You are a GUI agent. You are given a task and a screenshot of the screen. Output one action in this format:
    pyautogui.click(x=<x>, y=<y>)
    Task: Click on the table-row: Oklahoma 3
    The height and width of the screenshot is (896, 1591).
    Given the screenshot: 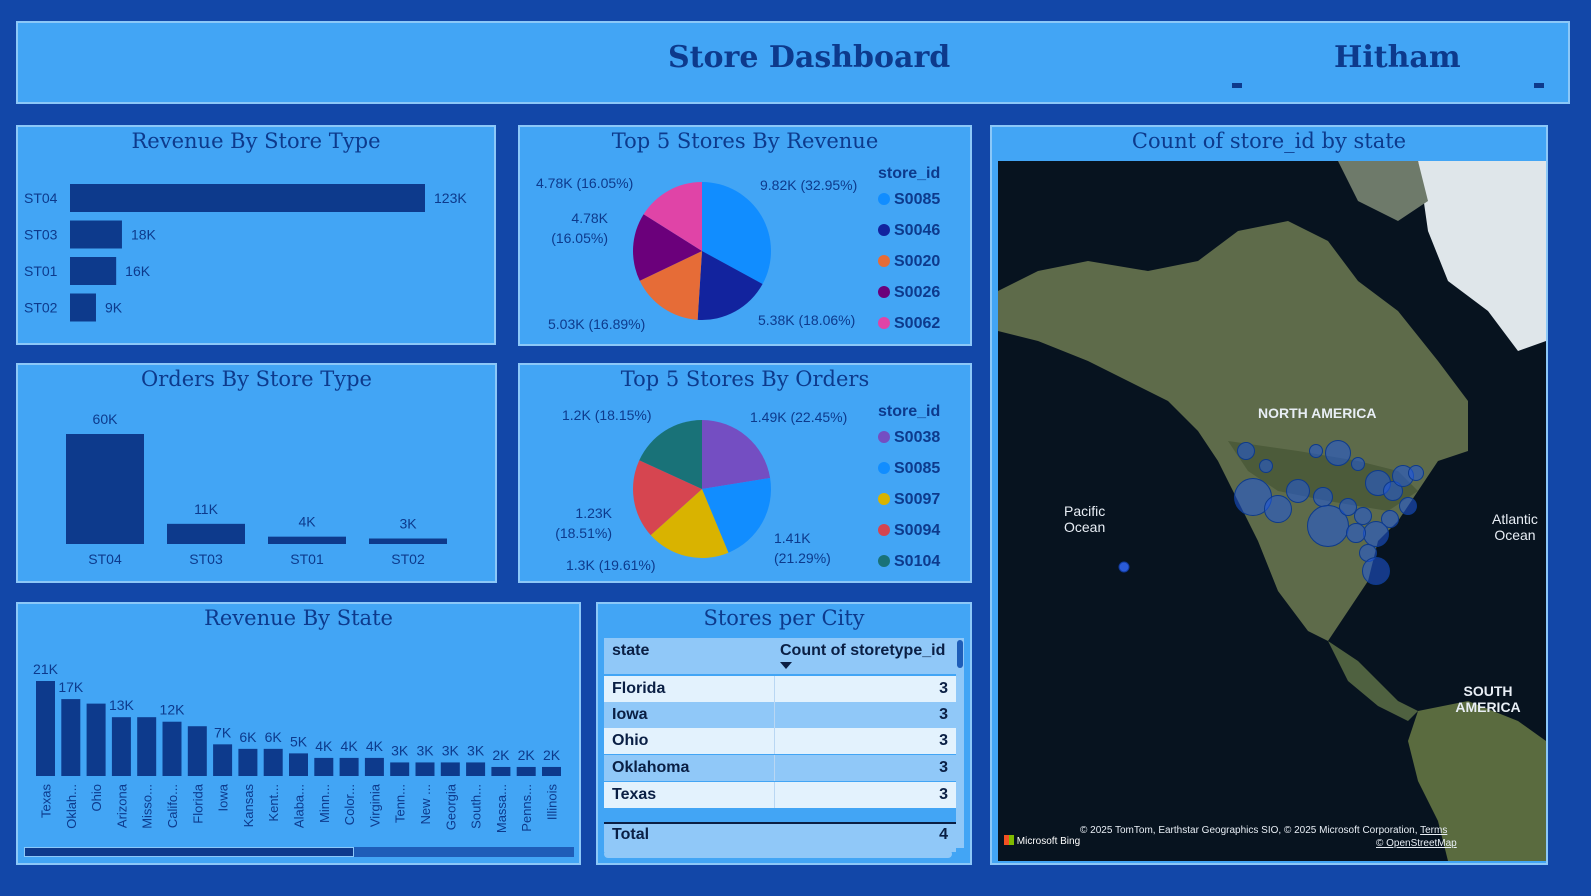 What is the action you would take?
    pyautogui.click(x=780, y=768)
    